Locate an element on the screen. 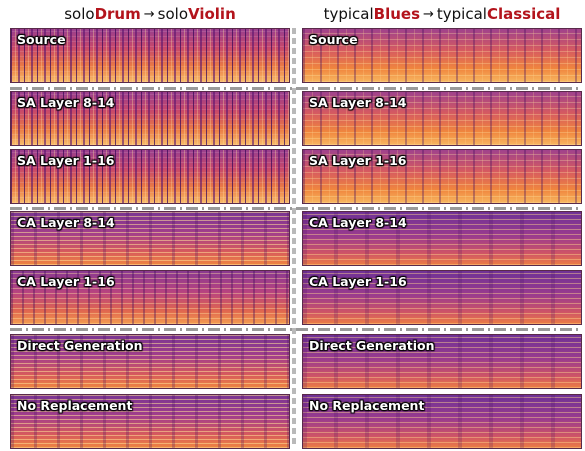  spectrogram-left-ca-1-16: CA Layer 1-16 is located at coordinates (150, 297).